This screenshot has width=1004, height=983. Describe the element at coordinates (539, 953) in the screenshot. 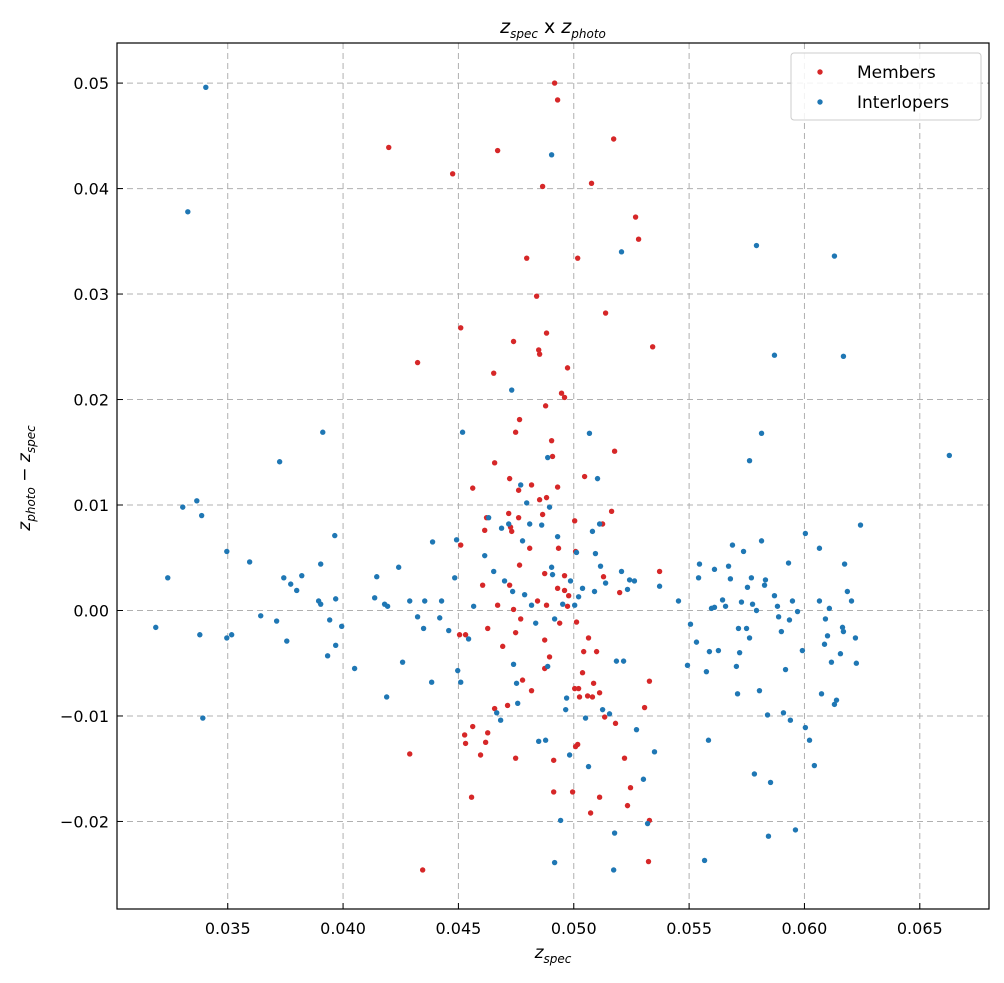

I see `xlabel-var: z` at that location.